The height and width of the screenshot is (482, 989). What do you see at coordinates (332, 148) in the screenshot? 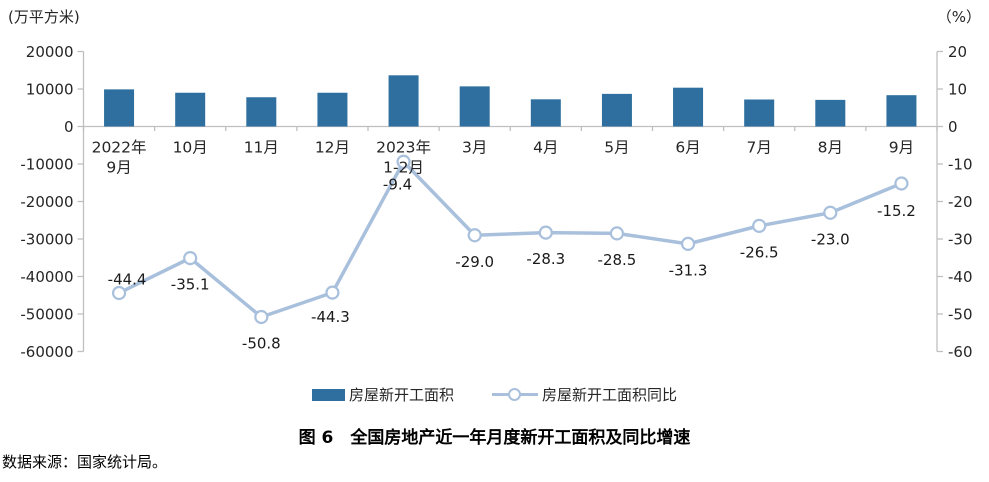
I see `x-category-label: 12月` at bounding box center [332, 148].